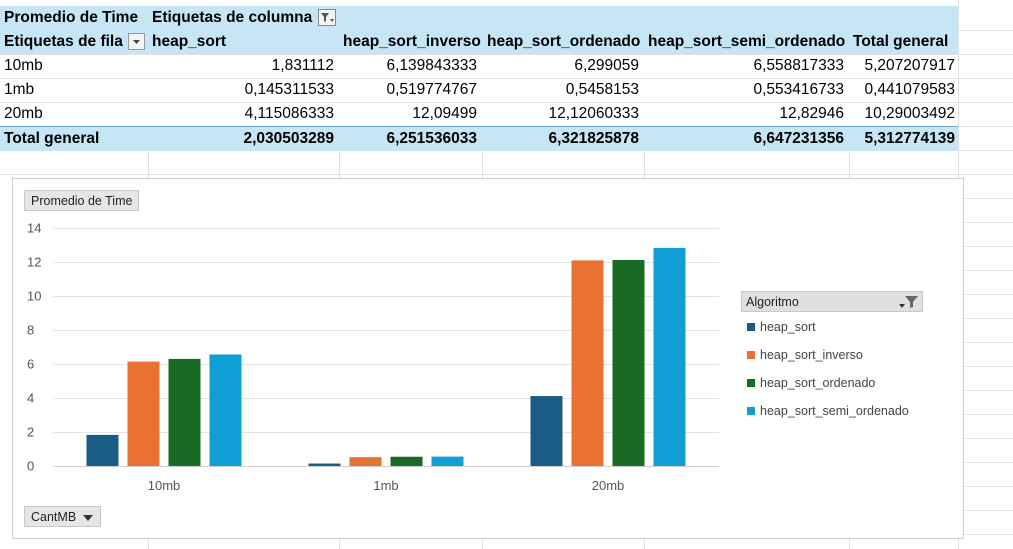  Describe the element at coordinates (289, 113) in the screenshot. I see `cell-value: 4,115086333` at that location.